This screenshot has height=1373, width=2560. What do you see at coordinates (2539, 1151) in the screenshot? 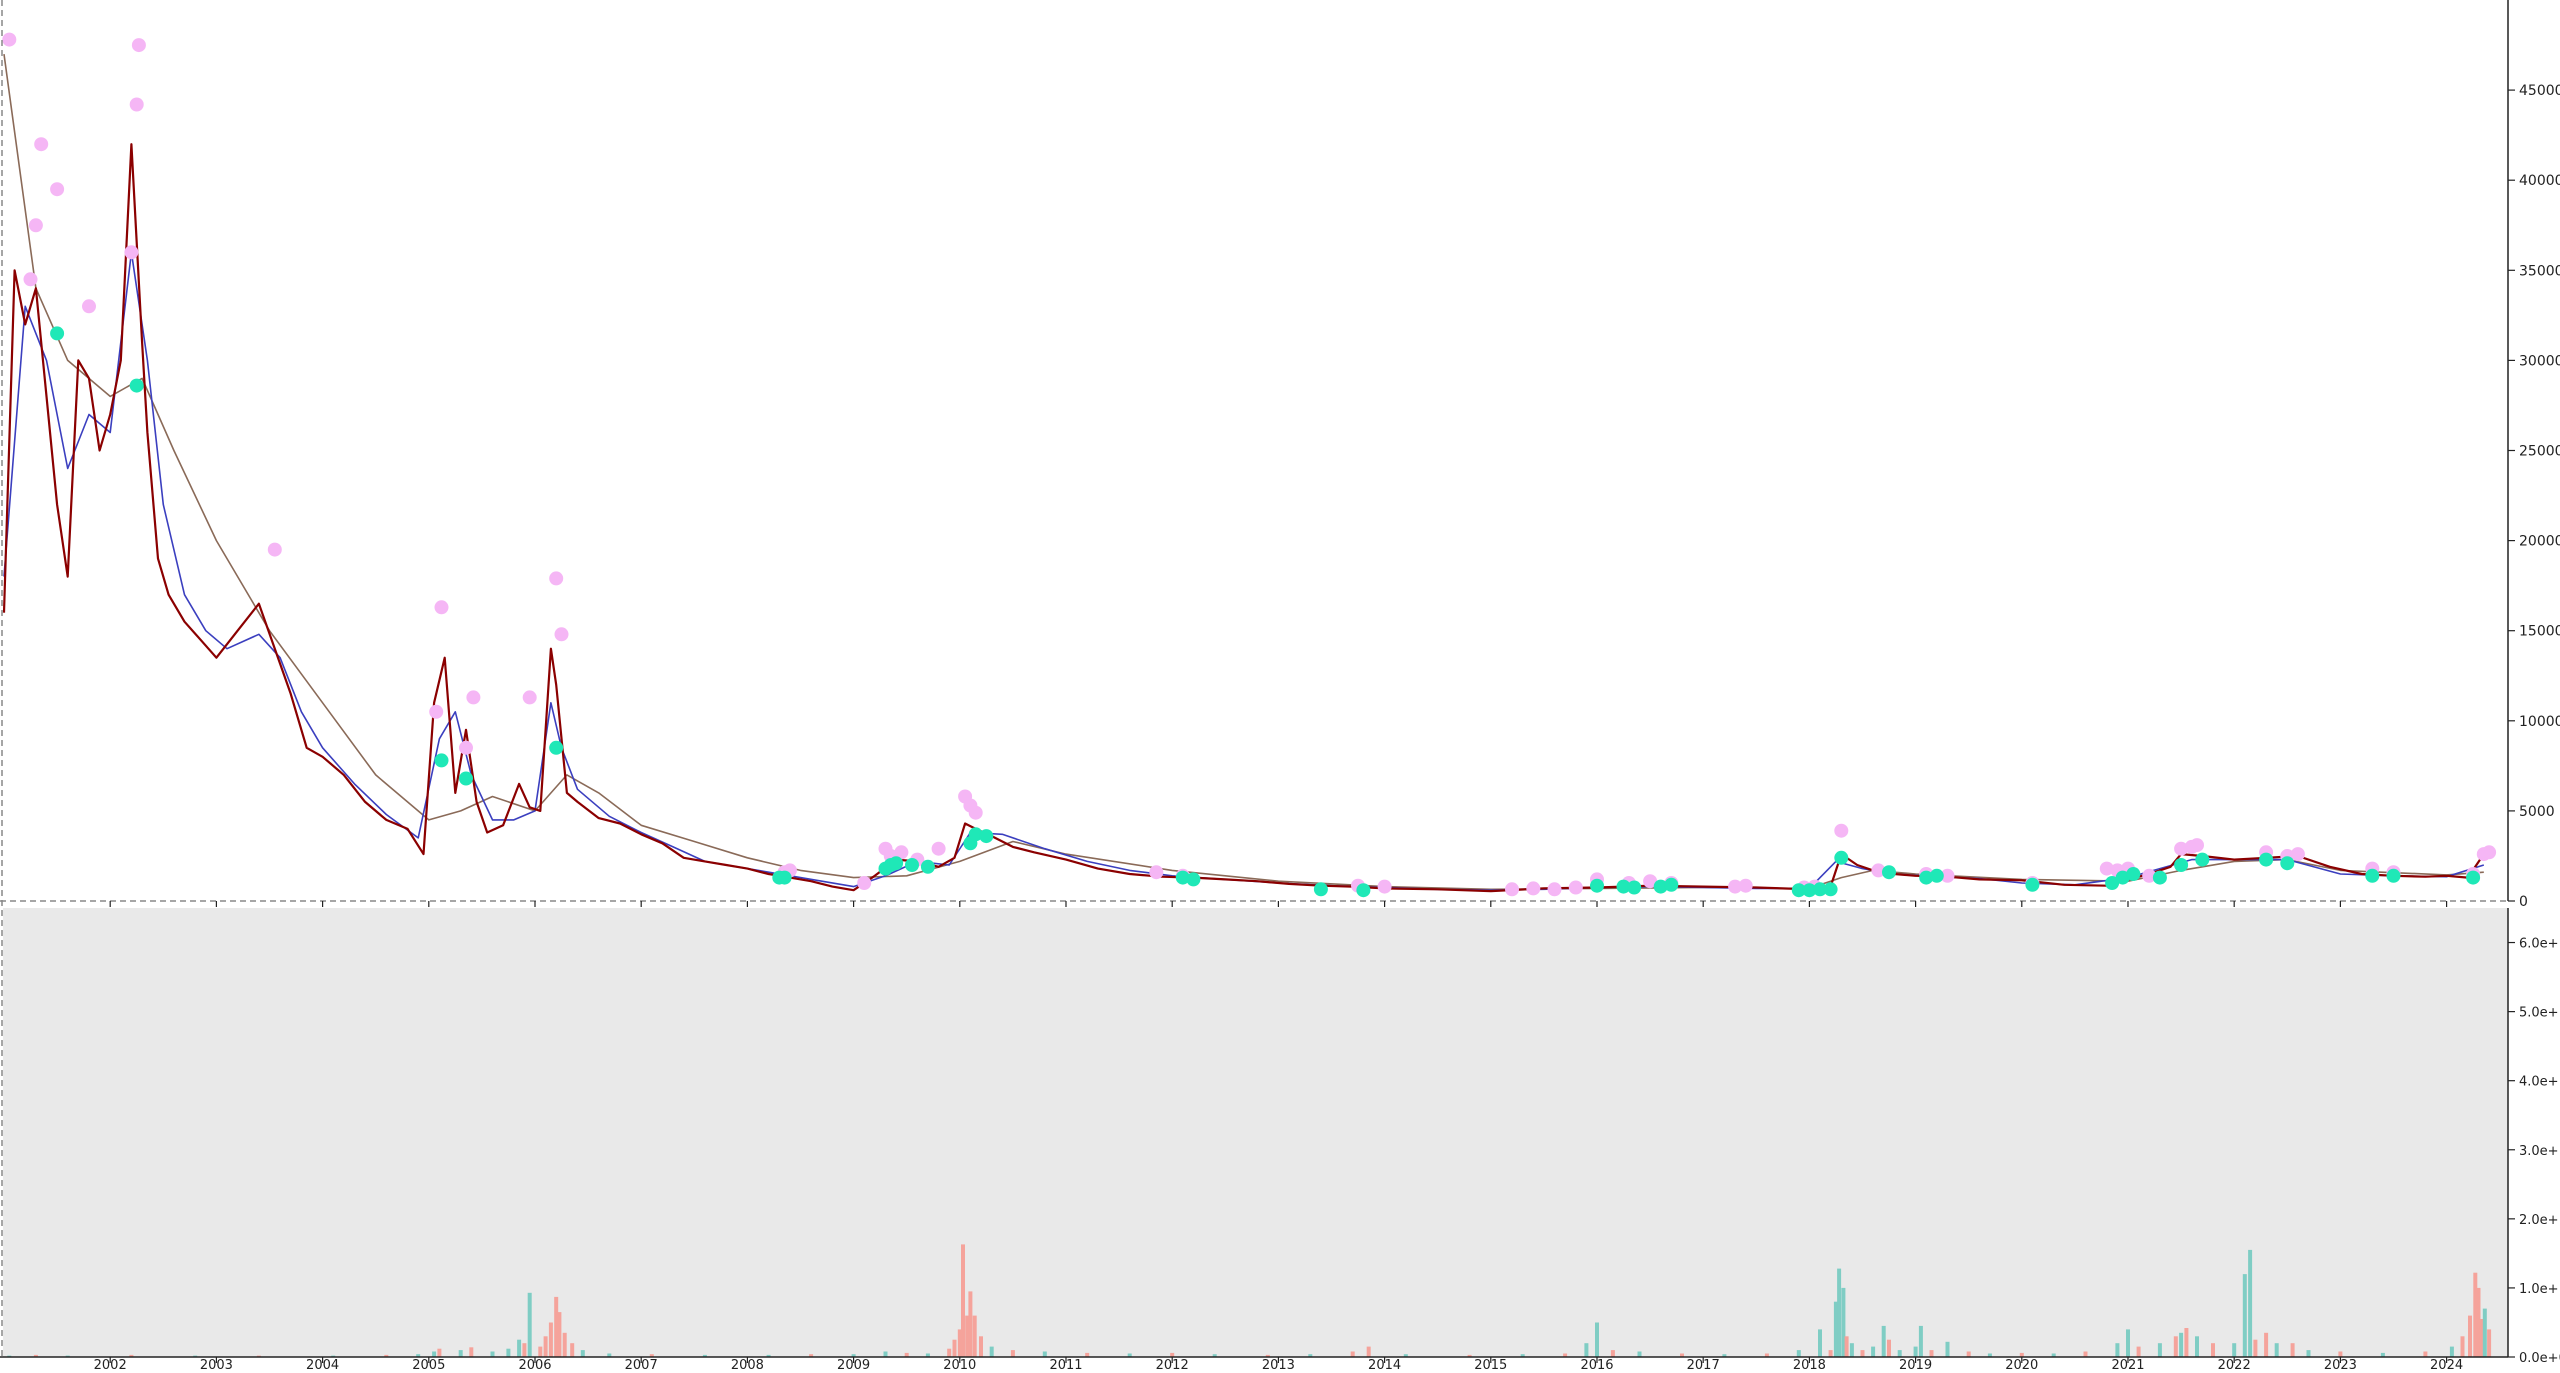
I see `volume-tick-label: 3.0e+11` at bounding box center [2539, 1151].